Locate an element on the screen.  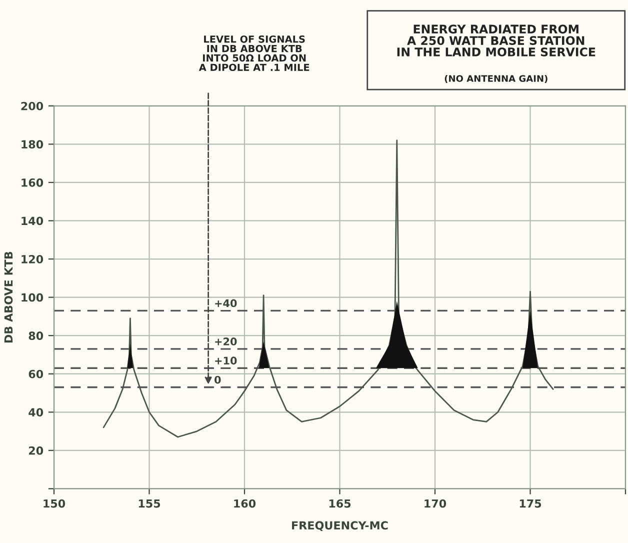
y-tick-label: 140 is located at coordinates (33, 221).